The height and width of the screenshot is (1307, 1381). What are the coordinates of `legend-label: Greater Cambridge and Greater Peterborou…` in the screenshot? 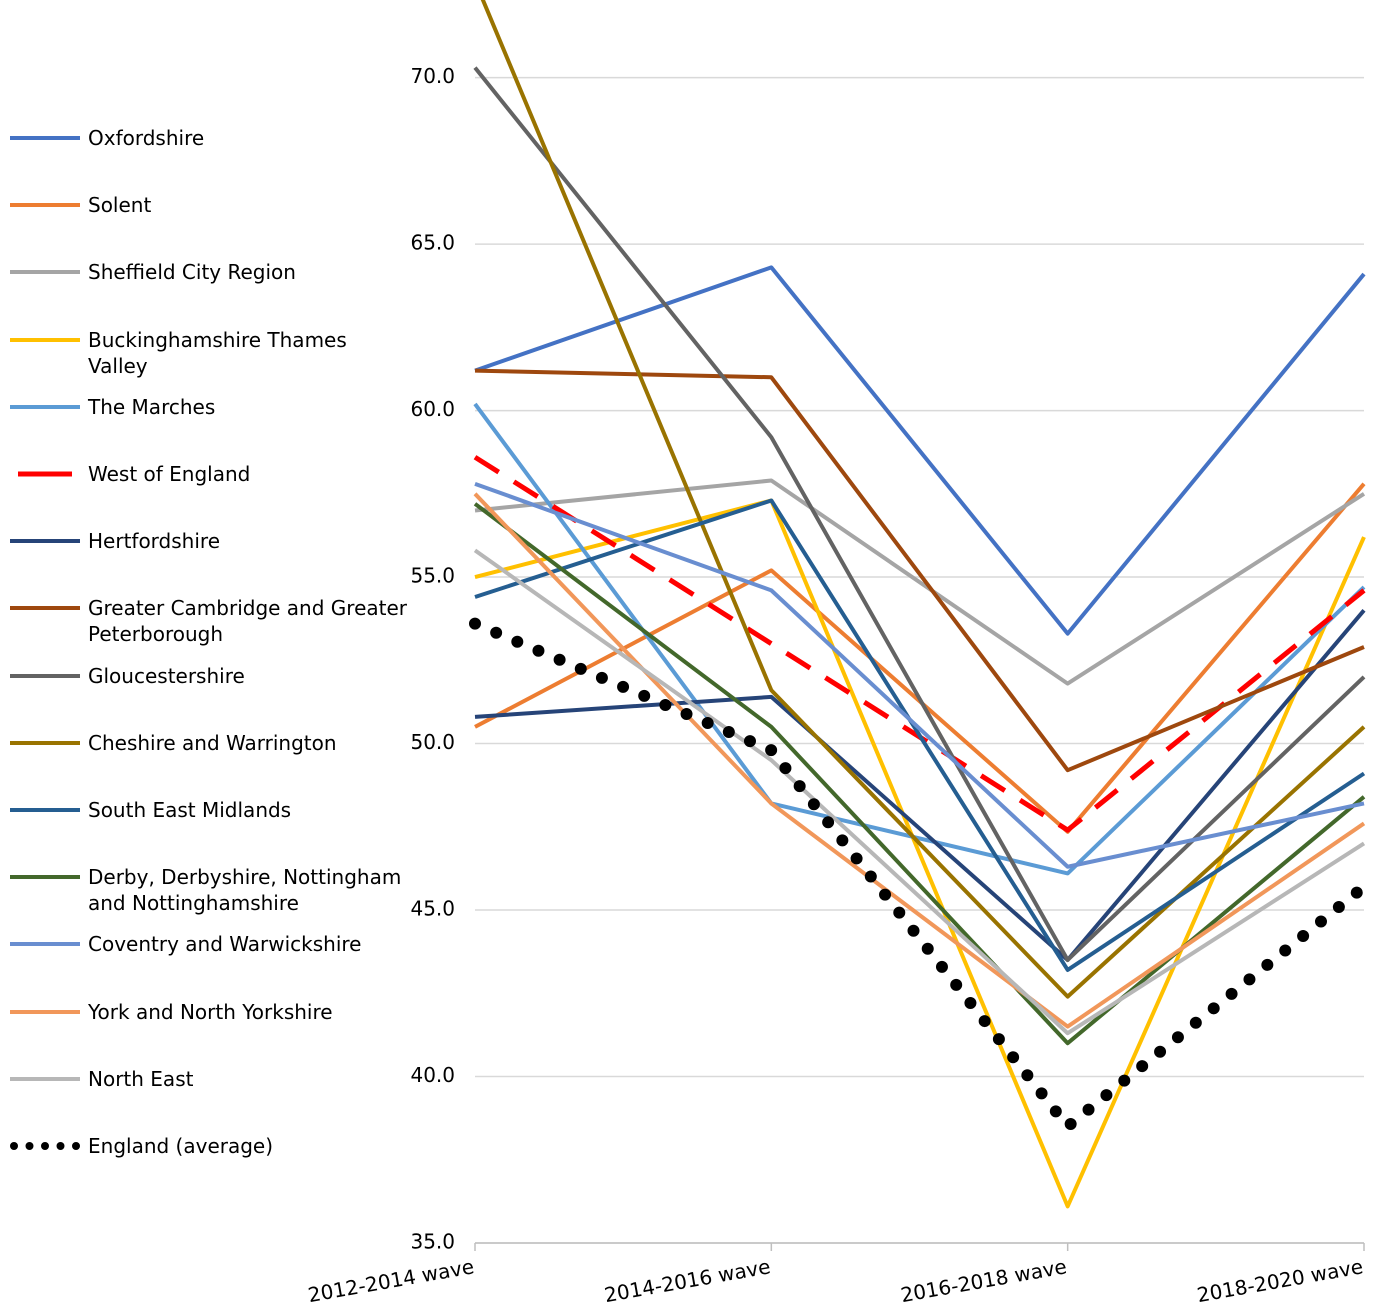 It's located at (247, 621).